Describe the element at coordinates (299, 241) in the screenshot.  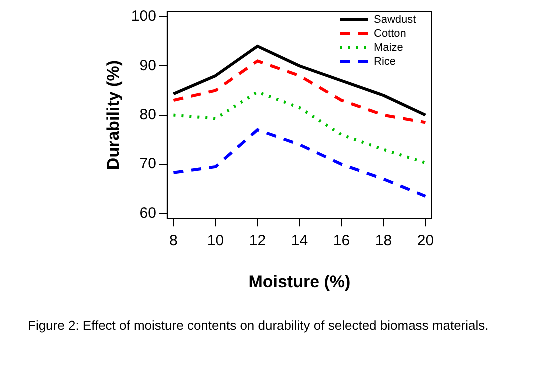
I see `x-tick-label: 14` at that location.